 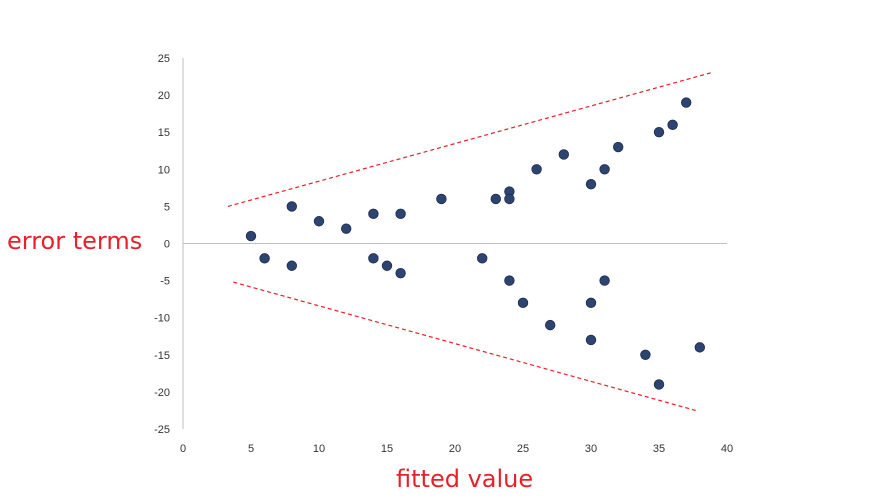 What do you see at coordinates (164, 170) in the screenshot?
I see `y-tick-label: 10` at bounding box center [164, 170].